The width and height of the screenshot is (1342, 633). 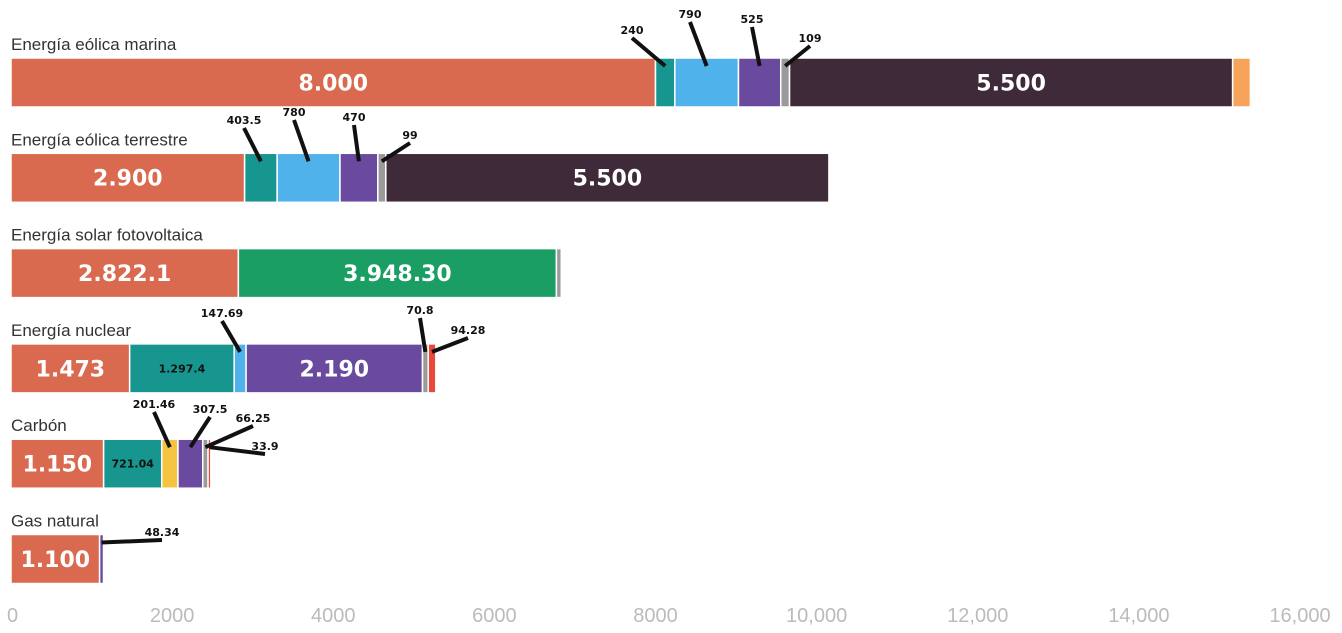 What do you see at coordinates (55, 521) in the screenshot?
I see `category-label: Gas natural` at bounding box center [55, 521].